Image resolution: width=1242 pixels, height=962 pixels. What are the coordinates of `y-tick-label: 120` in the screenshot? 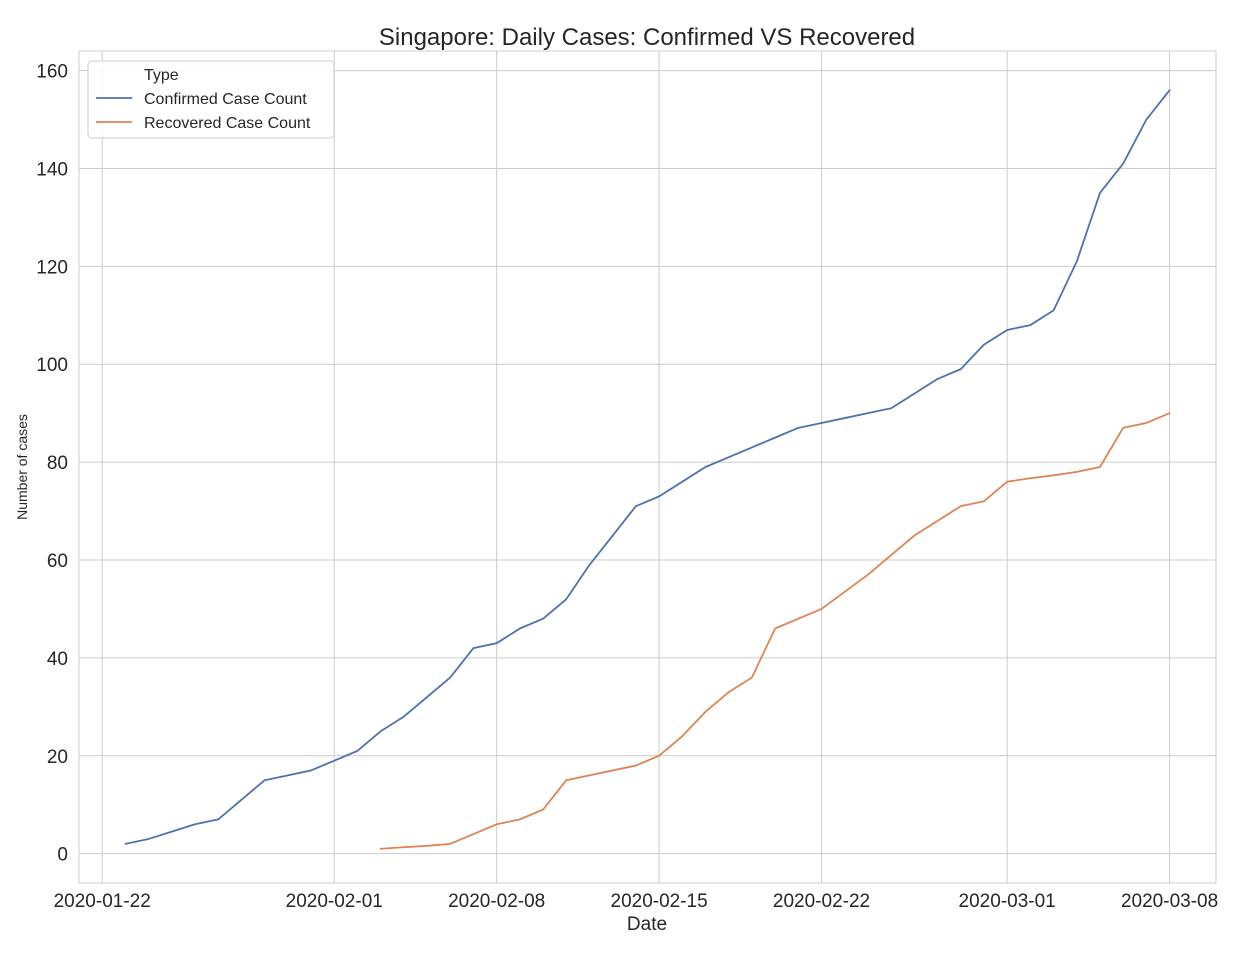 It's located at (52, 267).